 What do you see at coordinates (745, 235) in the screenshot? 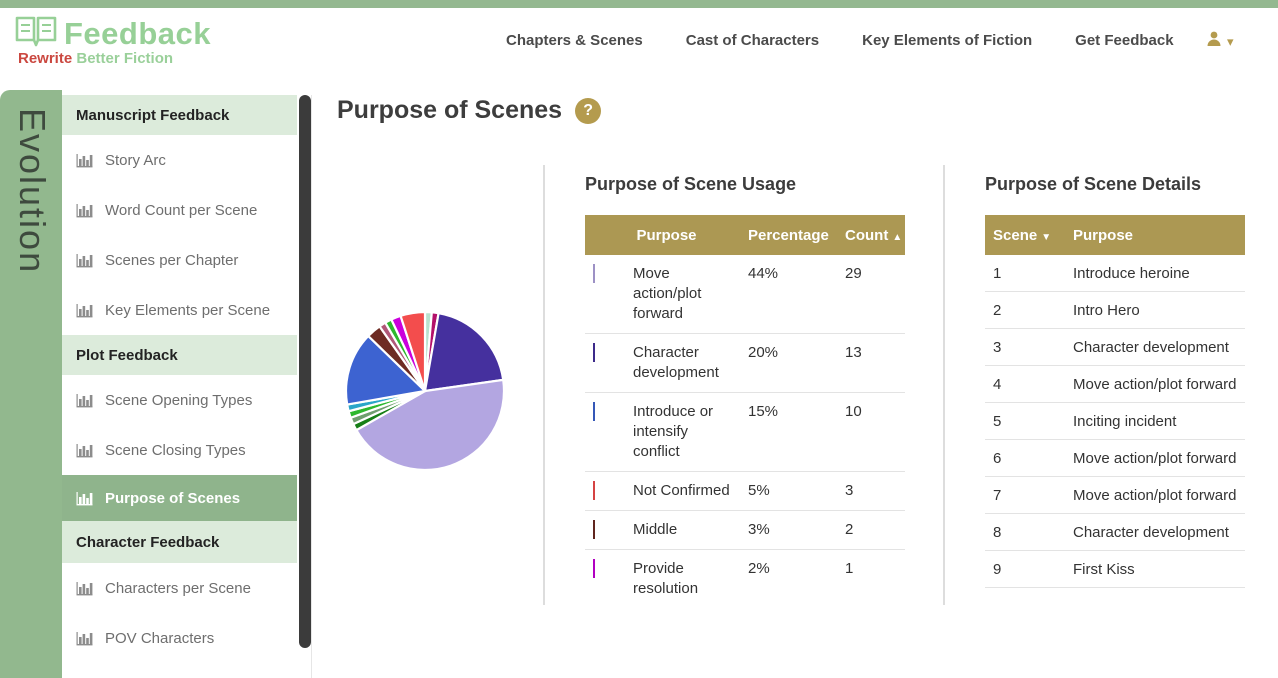
I see `usage-table-header: Purpose Percentage Count ▲` at bounding box center [745, 235].